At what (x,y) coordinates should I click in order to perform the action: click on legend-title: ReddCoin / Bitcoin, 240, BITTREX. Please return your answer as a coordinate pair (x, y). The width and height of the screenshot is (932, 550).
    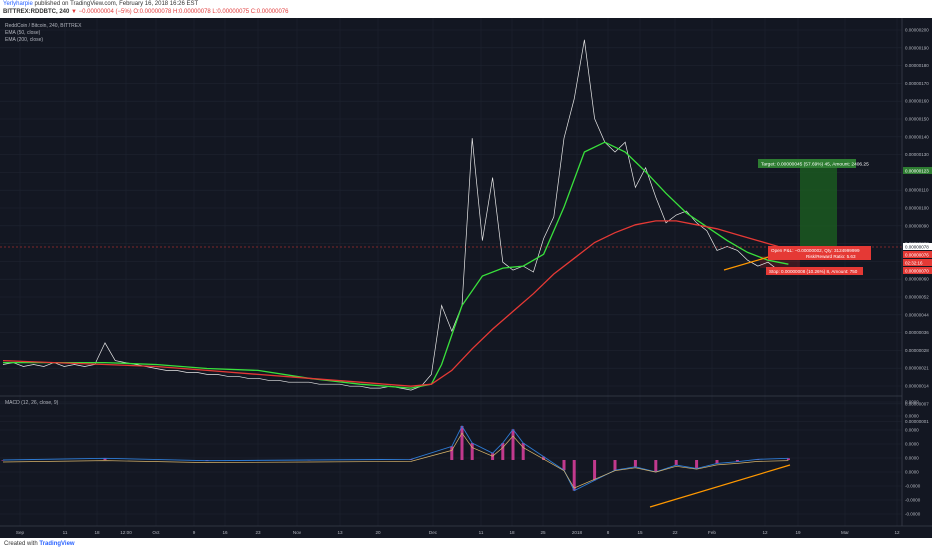
    Looking at the image, I should click on (43, 26).